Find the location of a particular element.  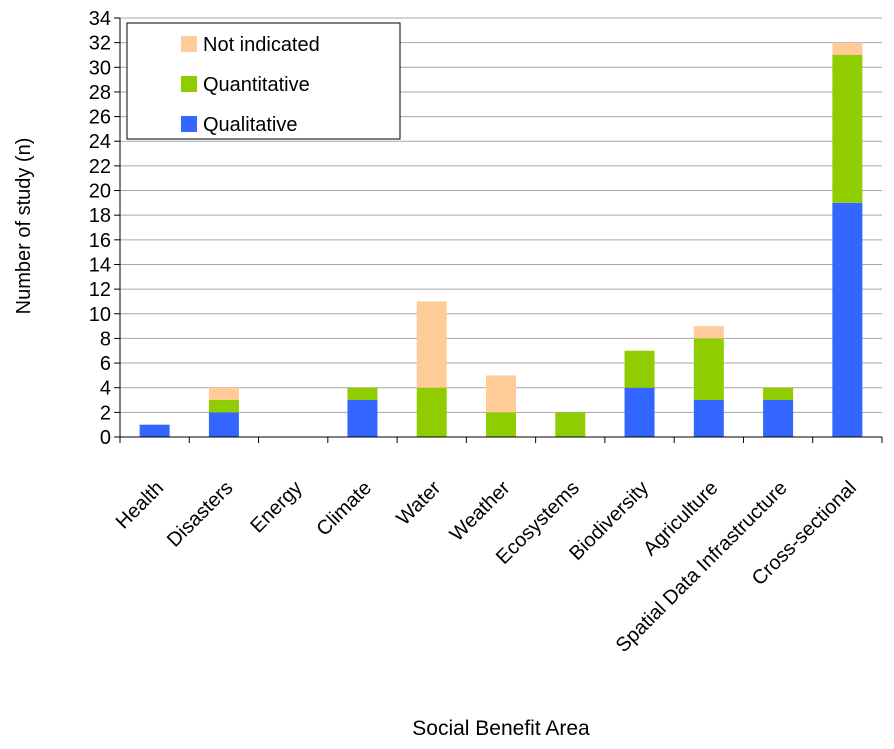

y-tick-label: 34 is located at coordinates (100, 19).